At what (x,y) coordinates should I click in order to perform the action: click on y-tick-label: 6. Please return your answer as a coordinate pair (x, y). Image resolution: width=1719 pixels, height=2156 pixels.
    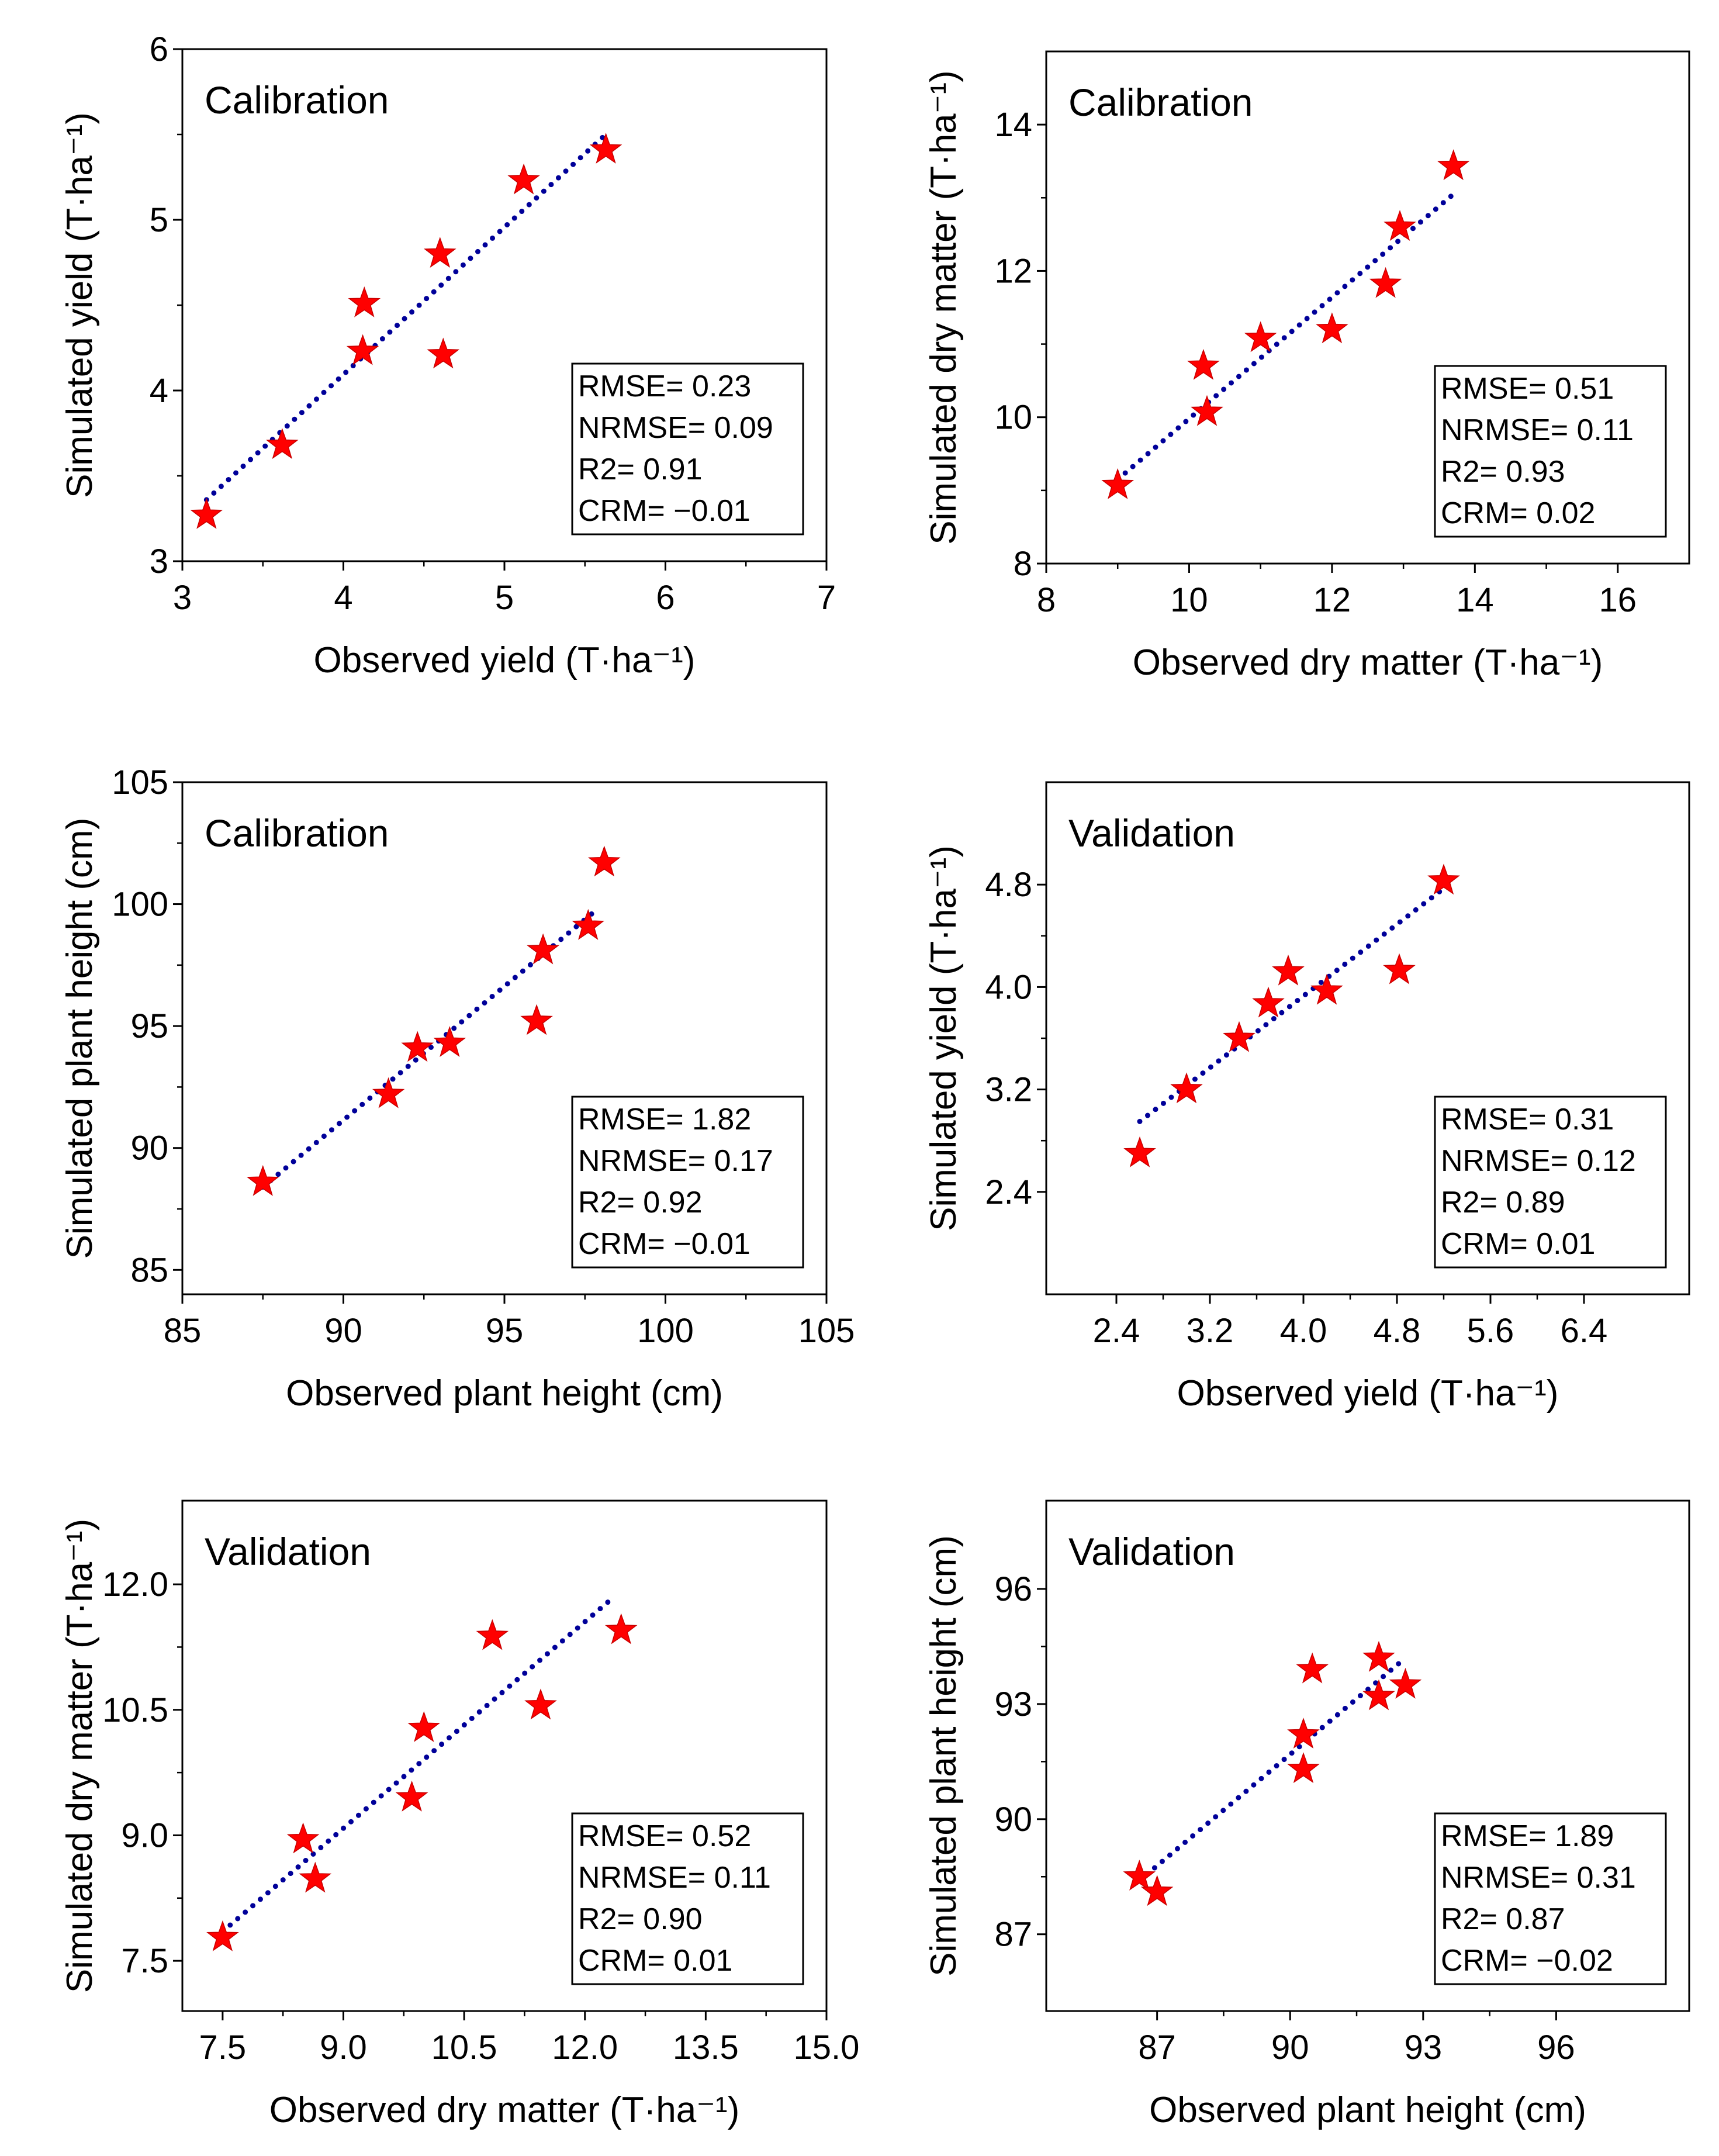
    Looking at the image, I should click on (159, 49).